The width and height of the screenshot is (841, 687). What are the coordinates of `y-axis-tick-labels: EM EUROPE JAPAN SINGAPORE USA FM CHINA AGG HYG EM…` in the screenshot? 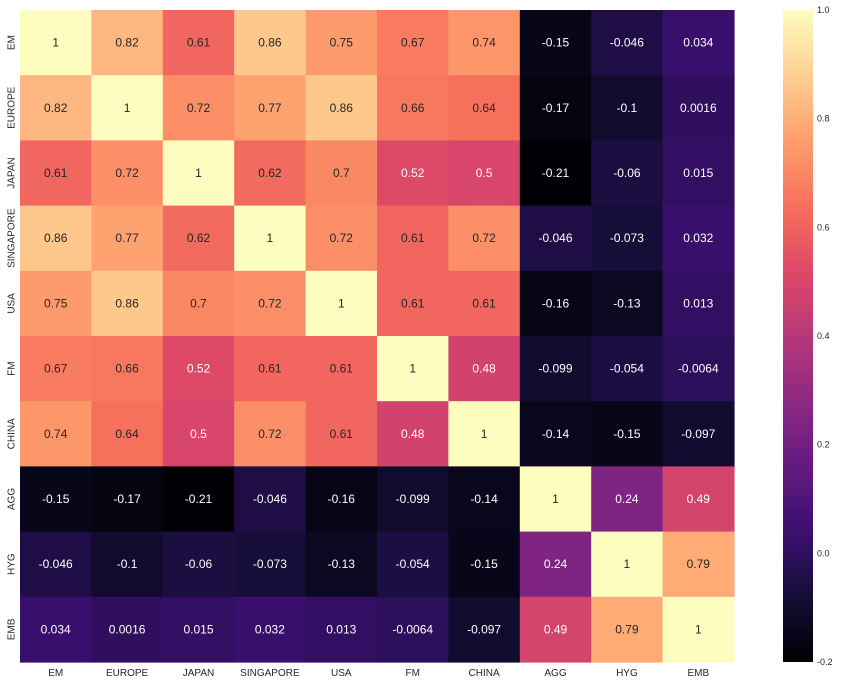 It's located at (12, 337).